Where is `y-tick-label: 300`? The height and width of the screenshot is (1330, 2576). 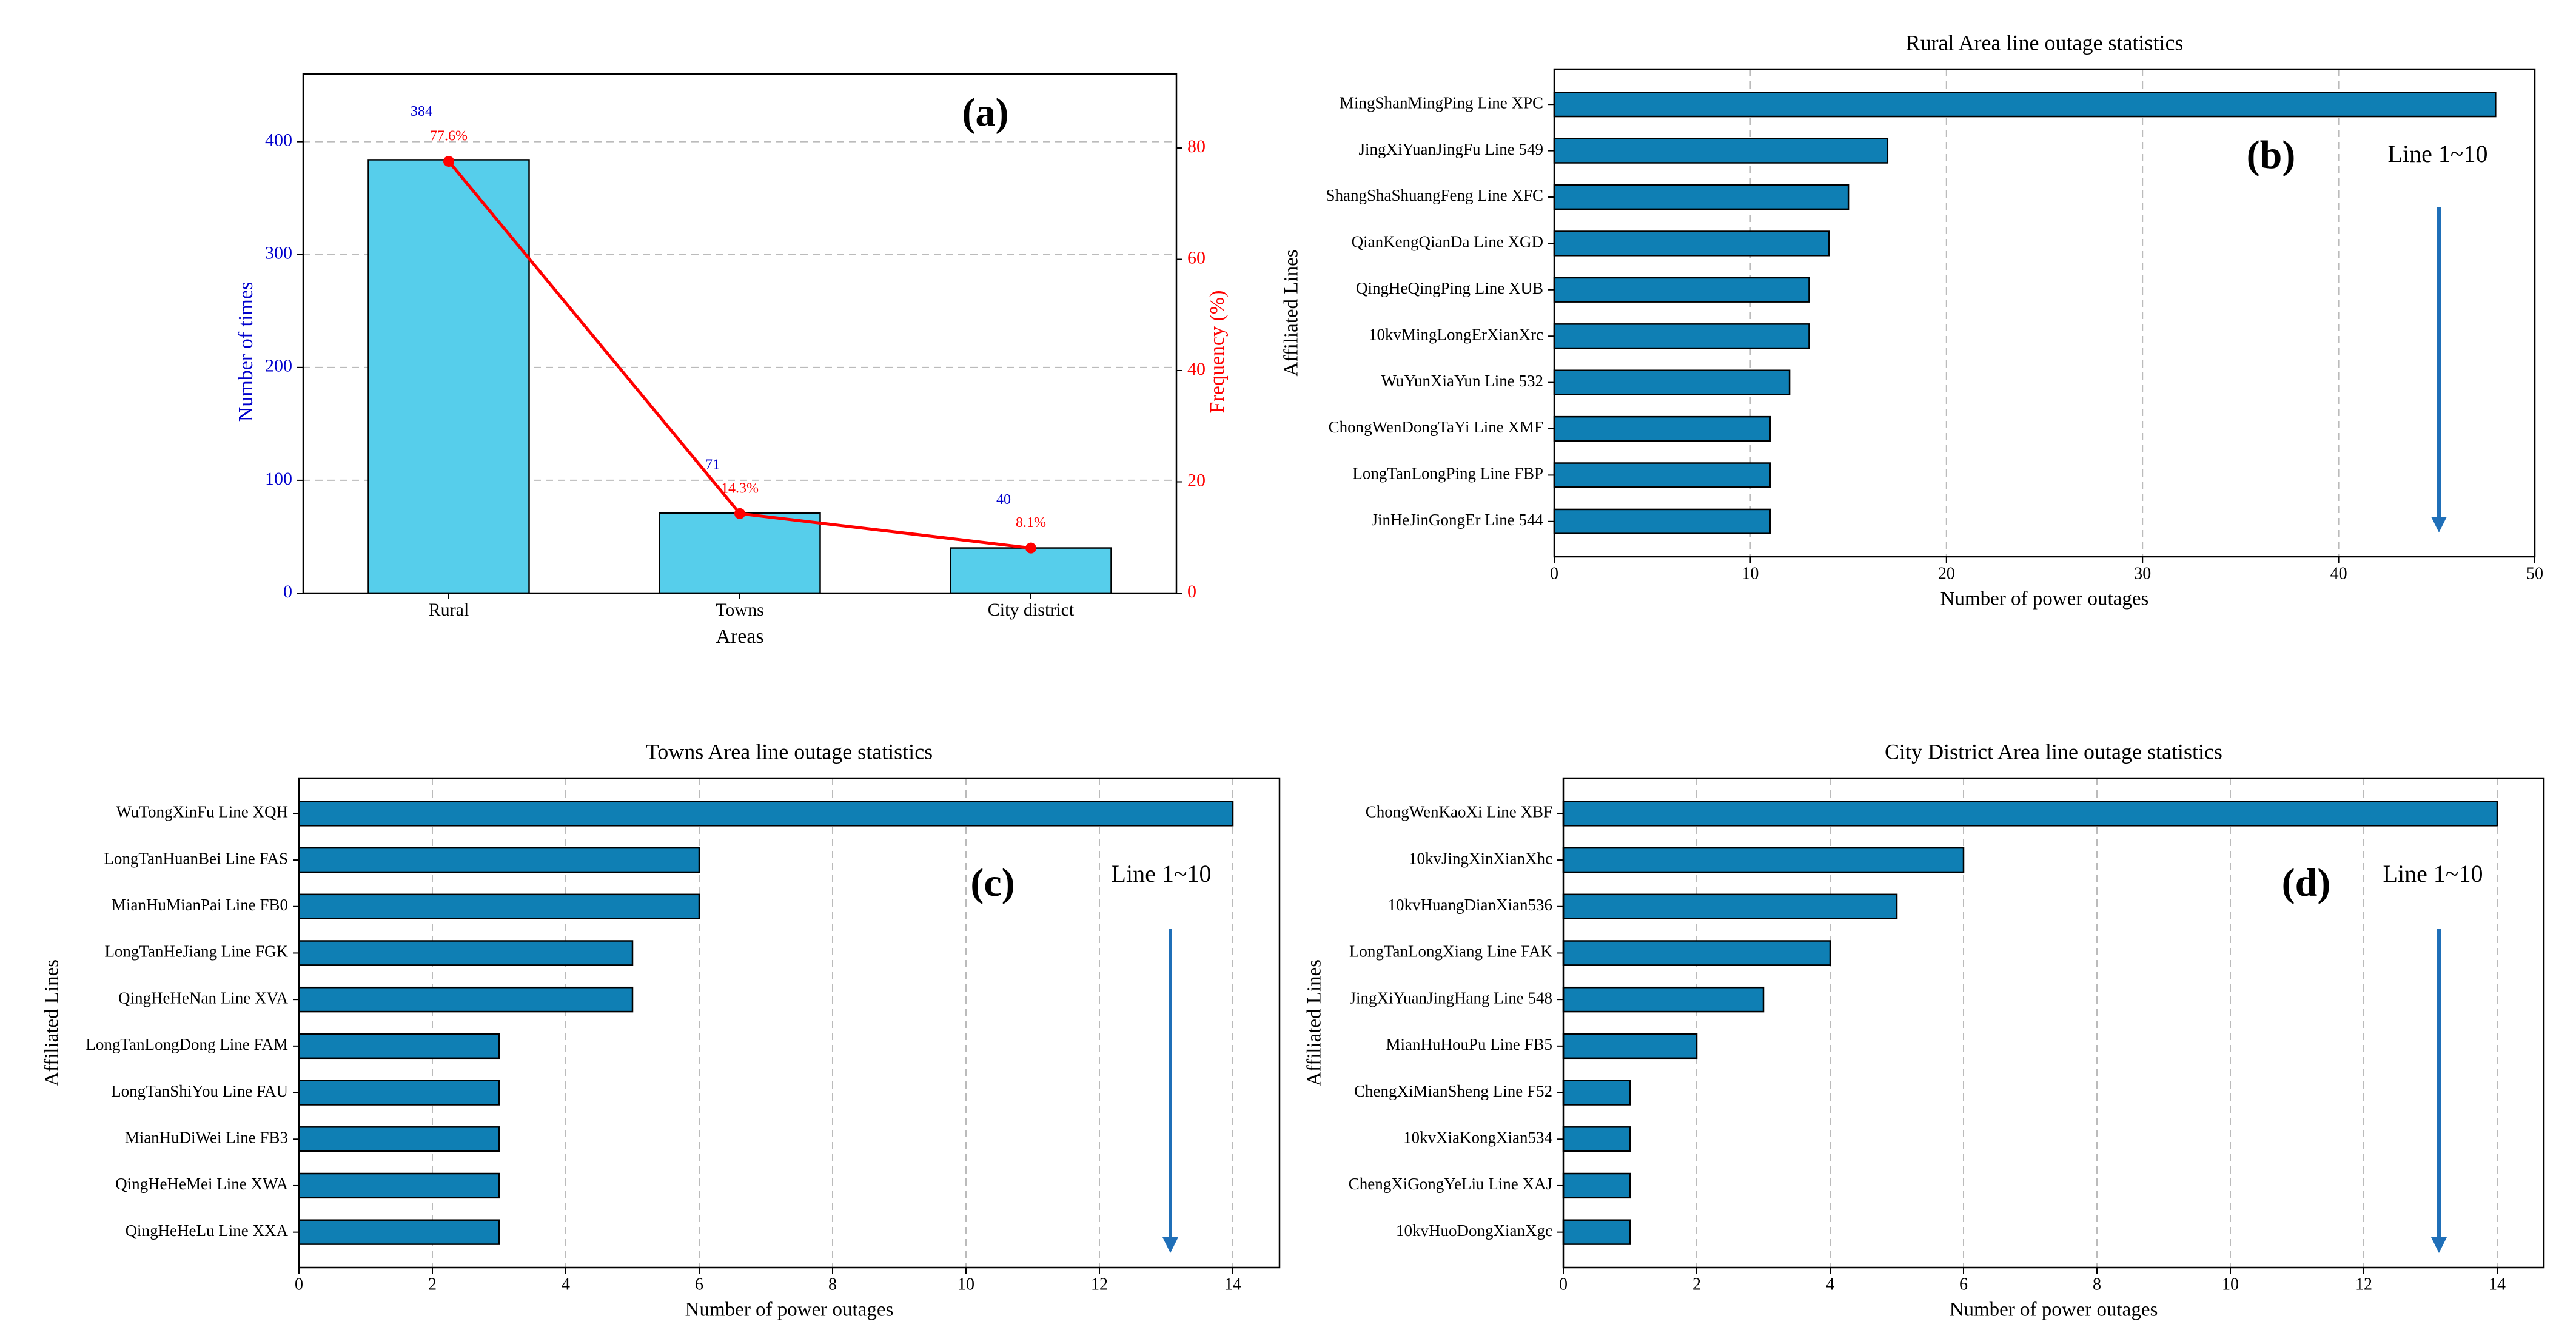
y-tick-label: 300 is located at coordinates (278, 253).